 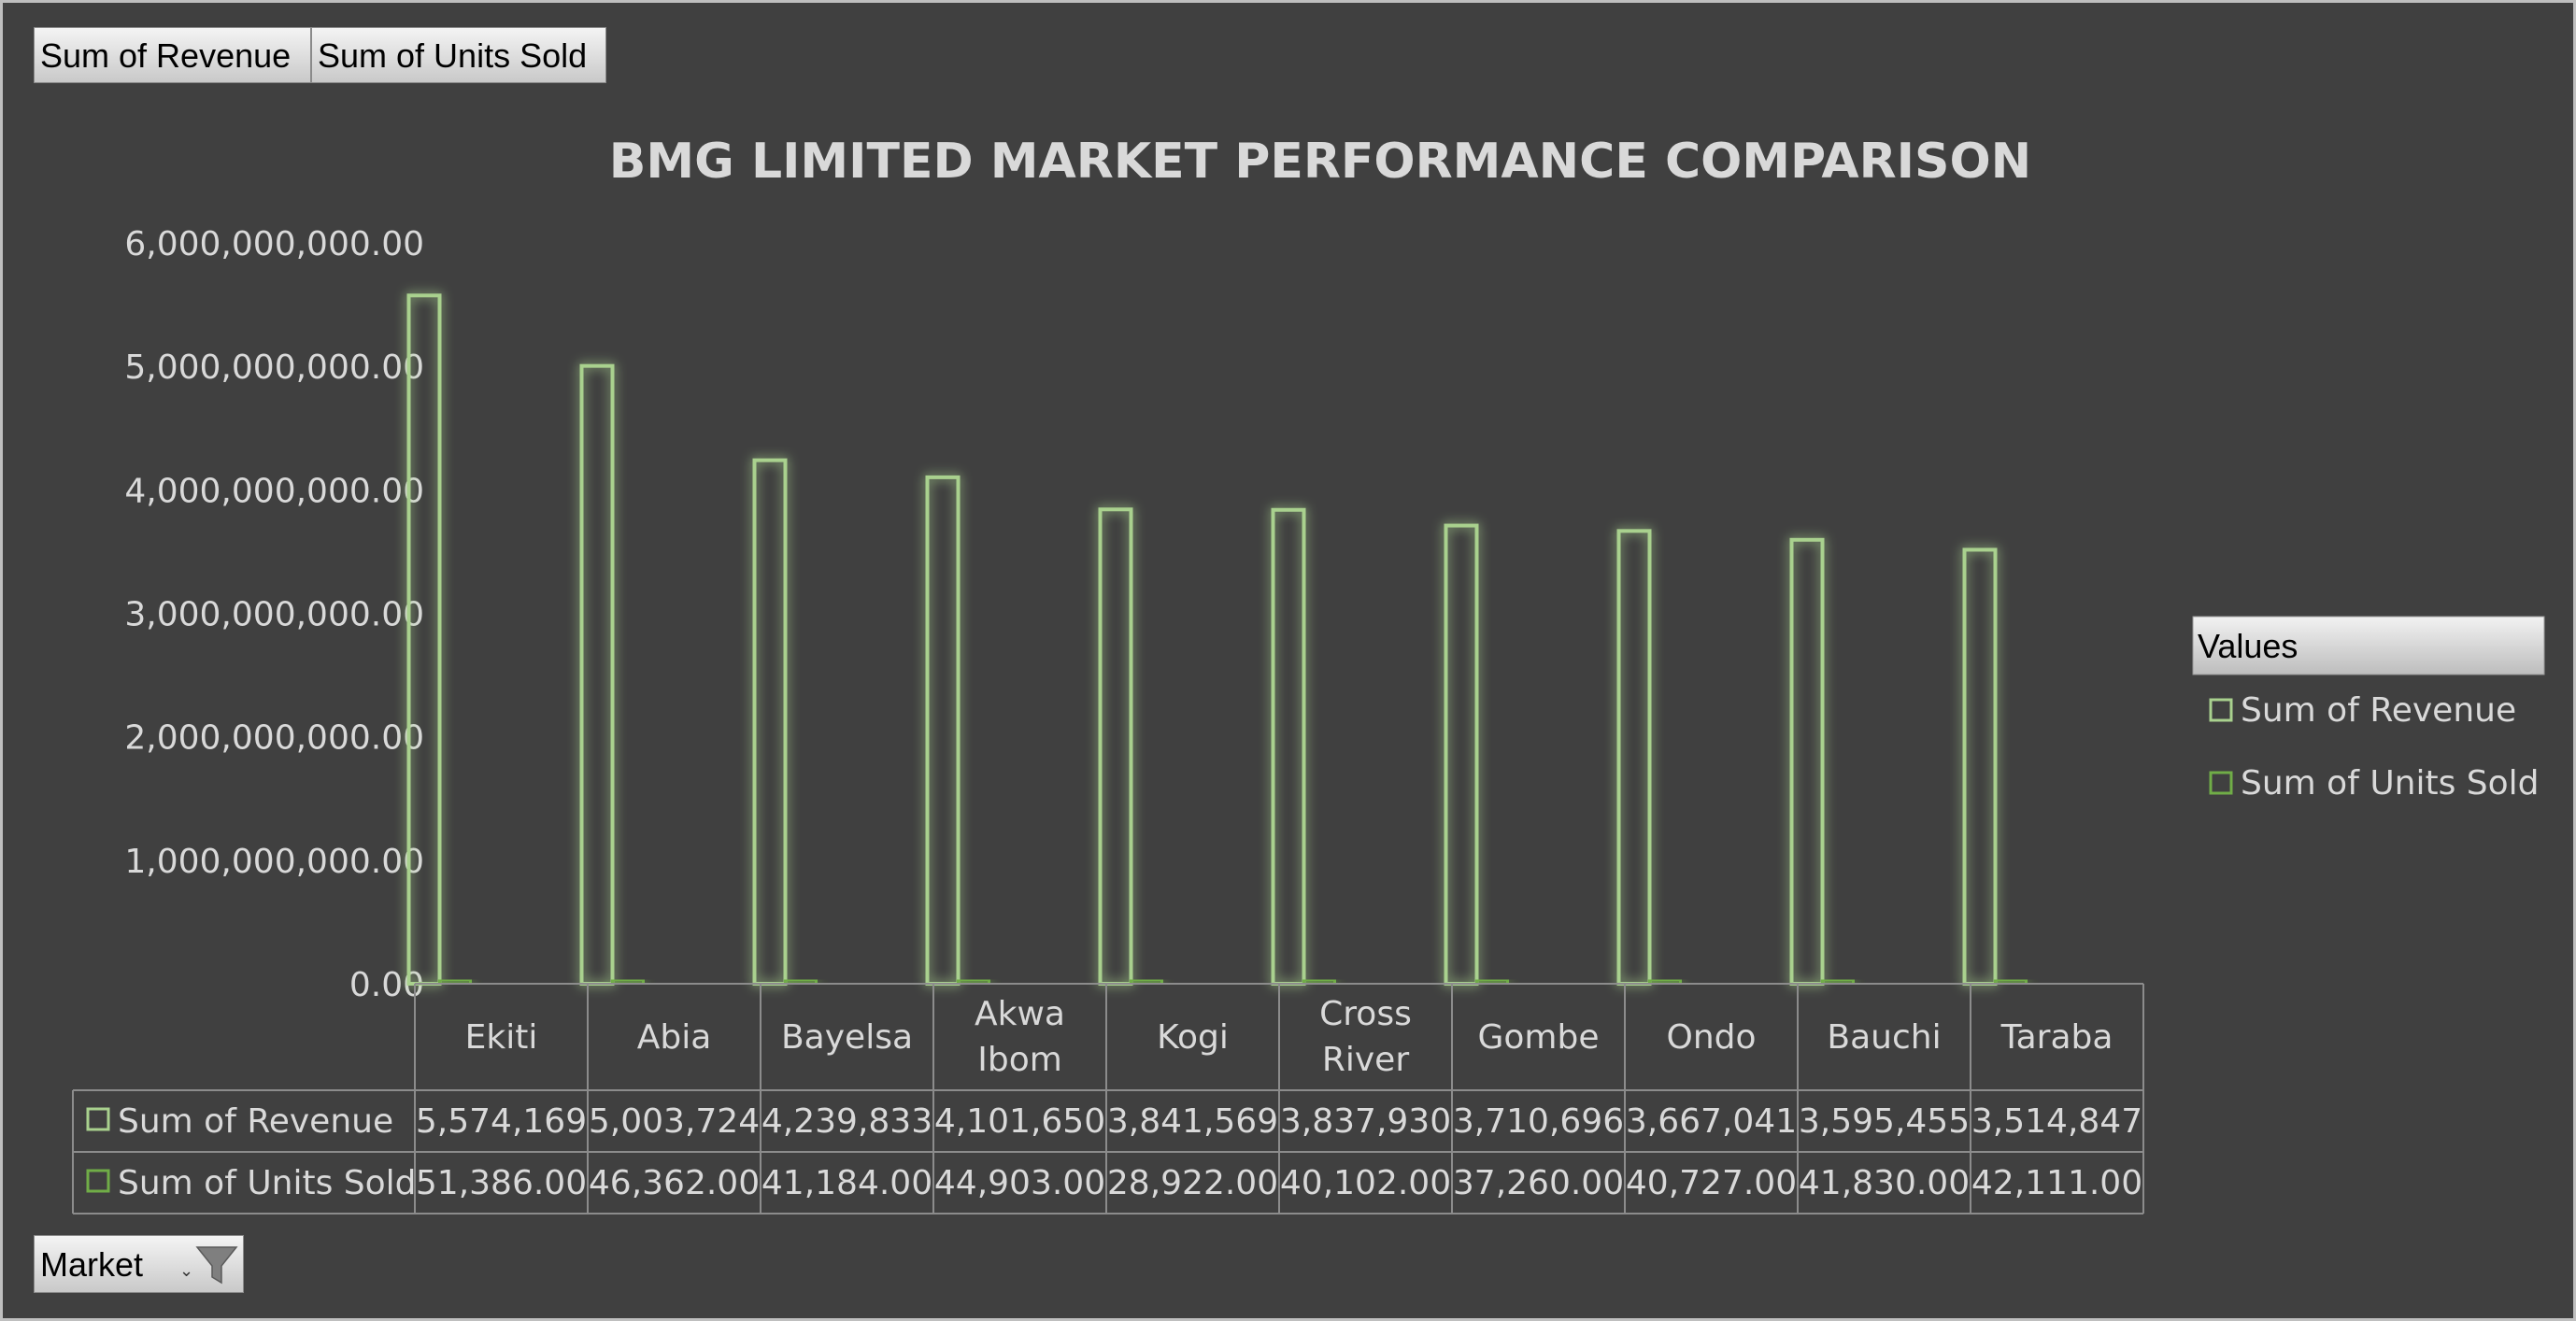 I want to click on filter-funnel-icon, so click(x=217, y=1265).